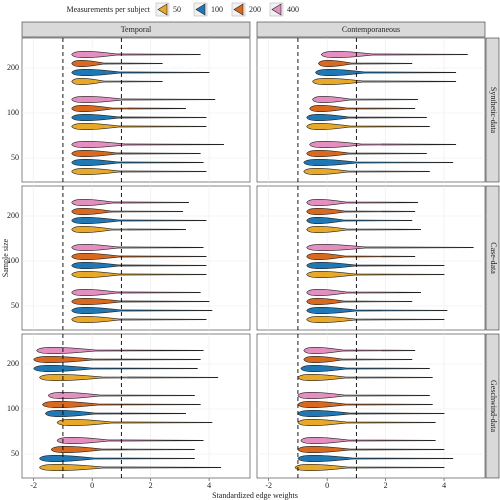 This screenshot has height=500, width=500. Describe the element at coordinates (293, 9) in the screenshot. I see `legend-label: 400` at that location.